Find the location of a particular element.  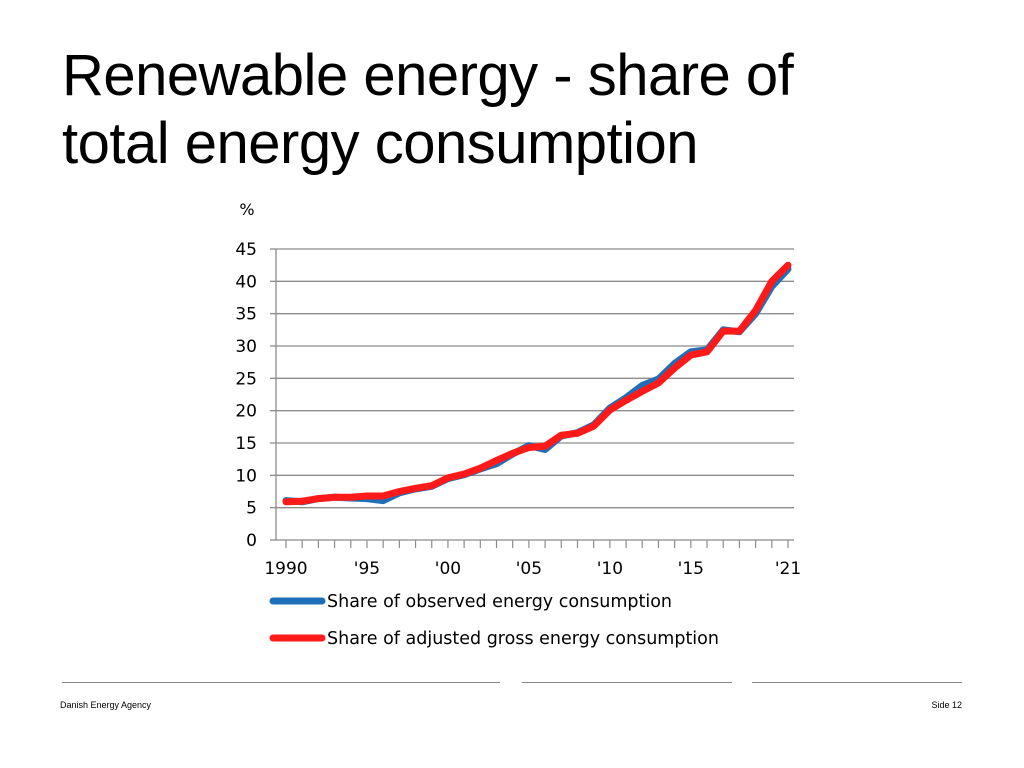

x-tick-label: '95 is located at coordinates (367, 569).